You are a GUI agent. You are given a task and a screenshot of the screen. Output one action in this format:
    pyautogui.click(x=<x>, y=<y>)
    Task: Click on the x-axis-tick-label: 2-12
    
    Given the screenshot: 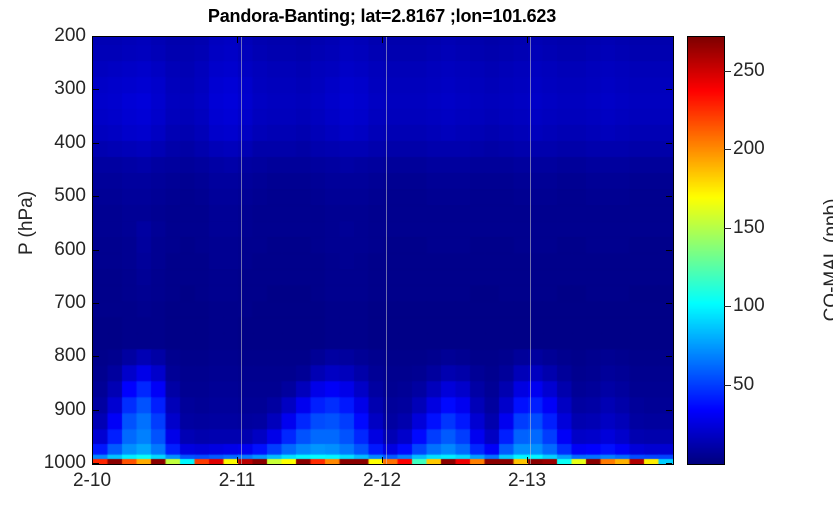 What is the action you would take?
    pyautogui.click(x=382, y=480)
    